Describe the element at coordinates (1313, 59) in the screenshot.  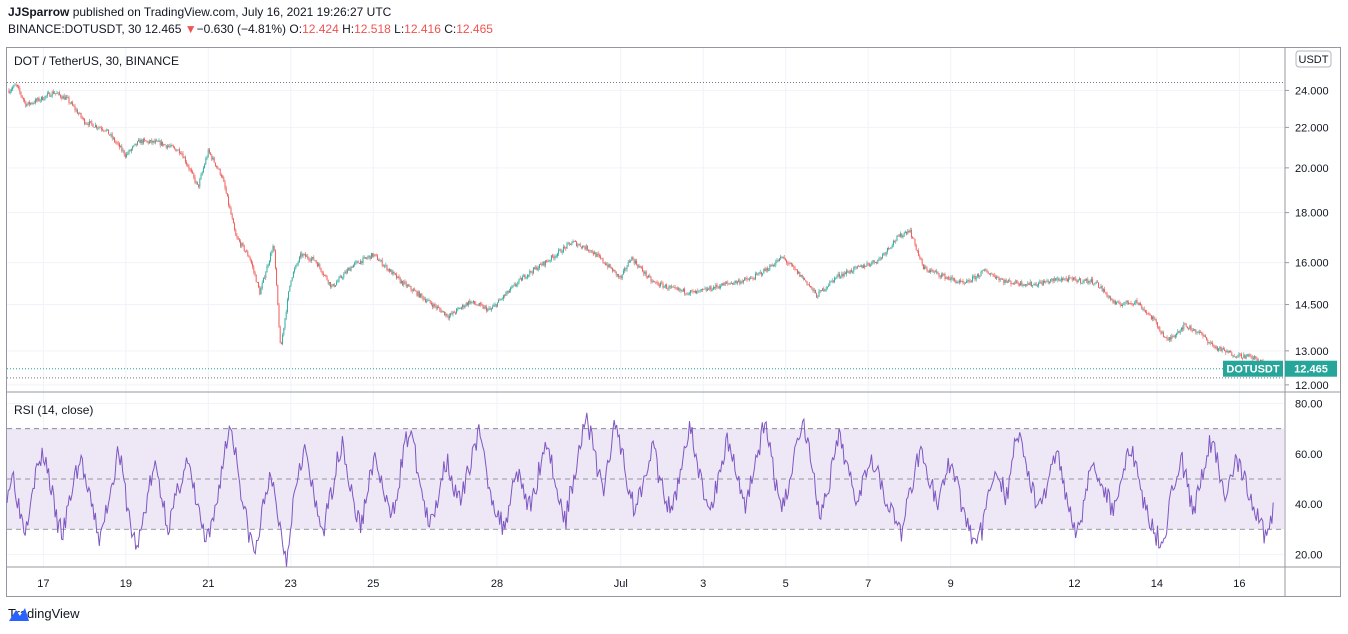
I see `currency-badge: USDT` at that location.